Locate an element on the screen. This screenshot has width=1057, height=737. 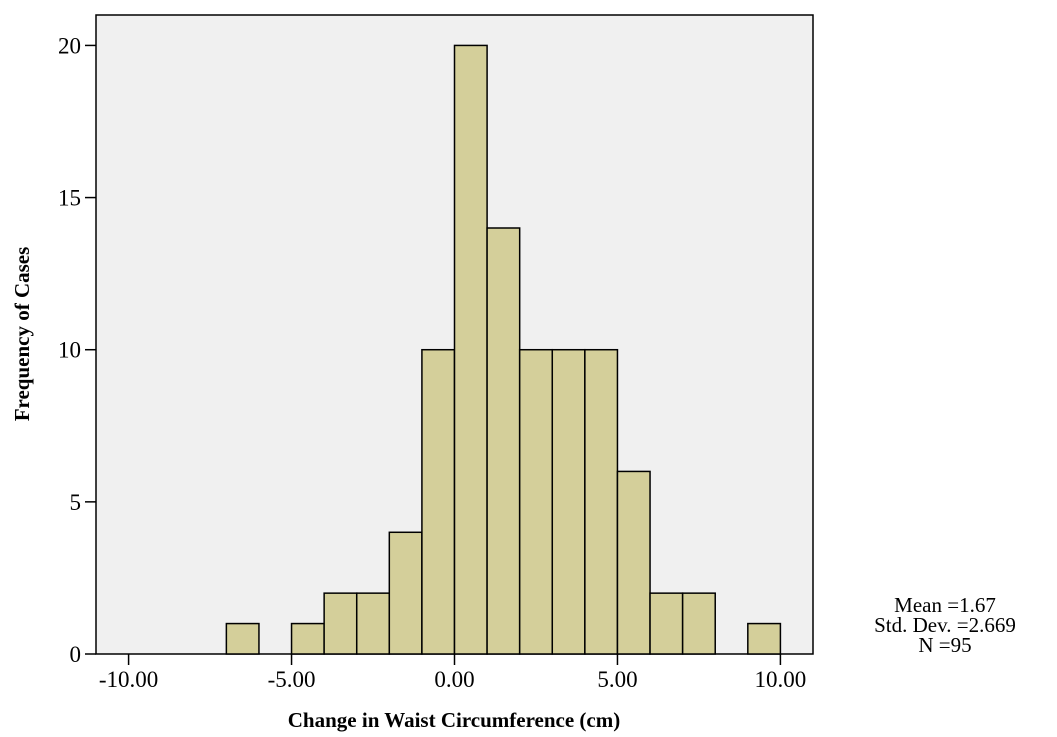
x-tick-label: -5.00 is located at coordinates (292, 679).